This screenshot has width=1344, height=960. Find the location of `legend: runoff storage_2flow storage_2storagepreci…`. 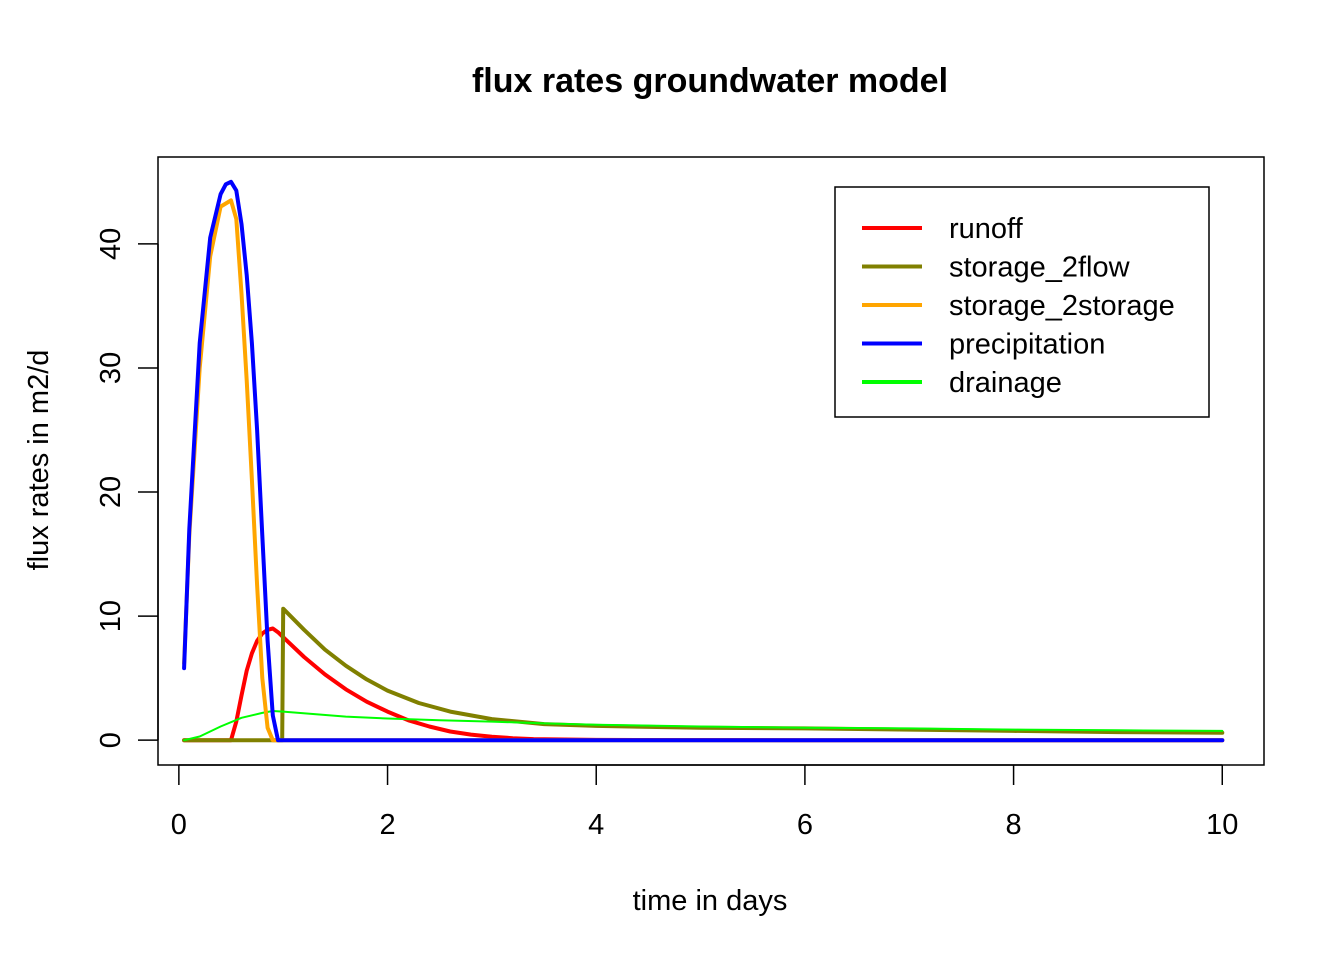

legend: runoff storage_2flow storage_2storagepreci… is located at coordinates (1022, 302).